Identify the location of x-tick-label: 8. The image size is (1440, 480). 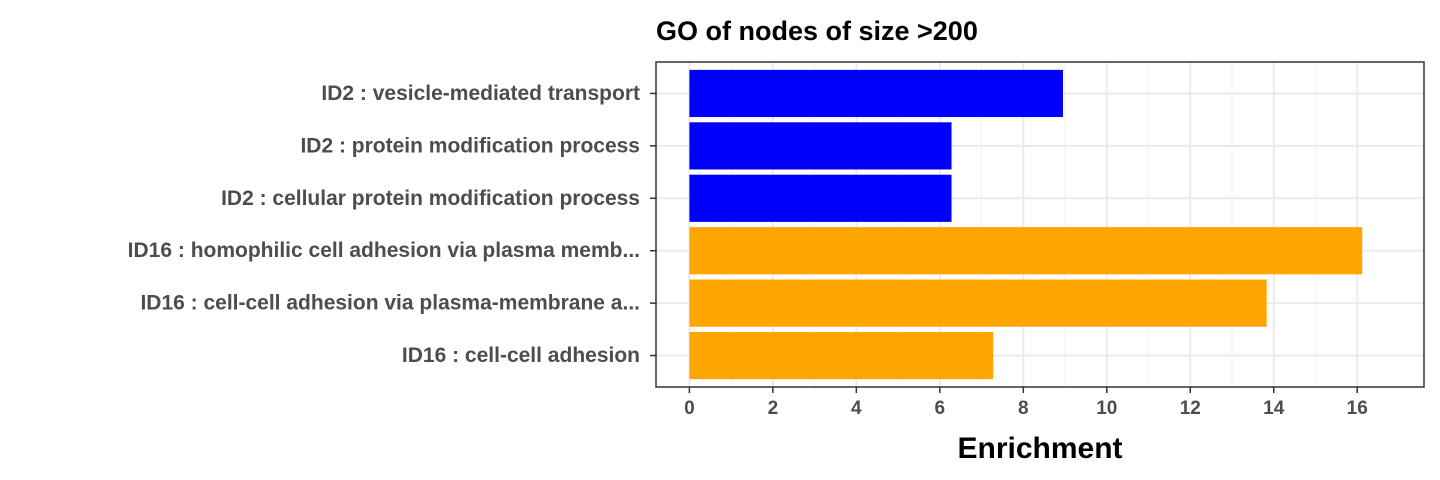
(1023, 408).